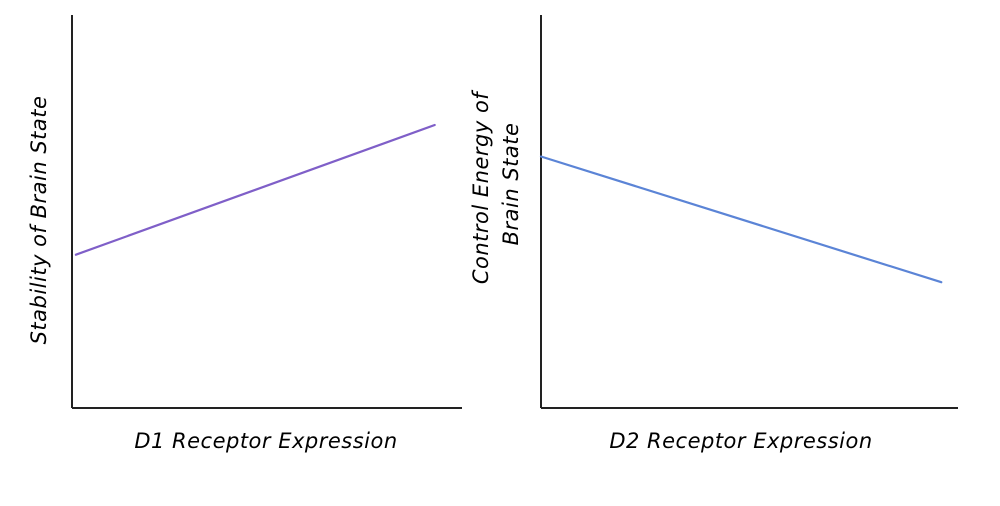 The image size is (1000, 506). Describe the element at coordinates (740, 441) in the screenshot. I see `d2-x-axis-label: D2 Receptor Expression` at that location.